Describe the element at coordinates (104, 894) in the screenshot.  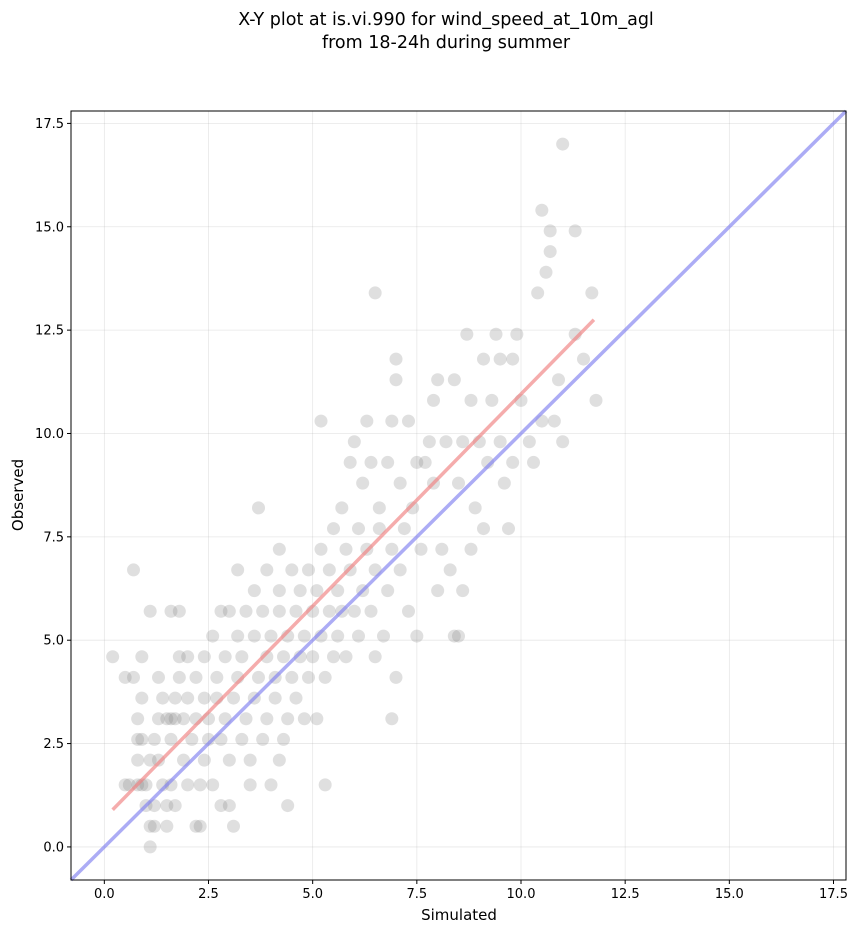
I see `x-tick-label: 0.0` at that location.